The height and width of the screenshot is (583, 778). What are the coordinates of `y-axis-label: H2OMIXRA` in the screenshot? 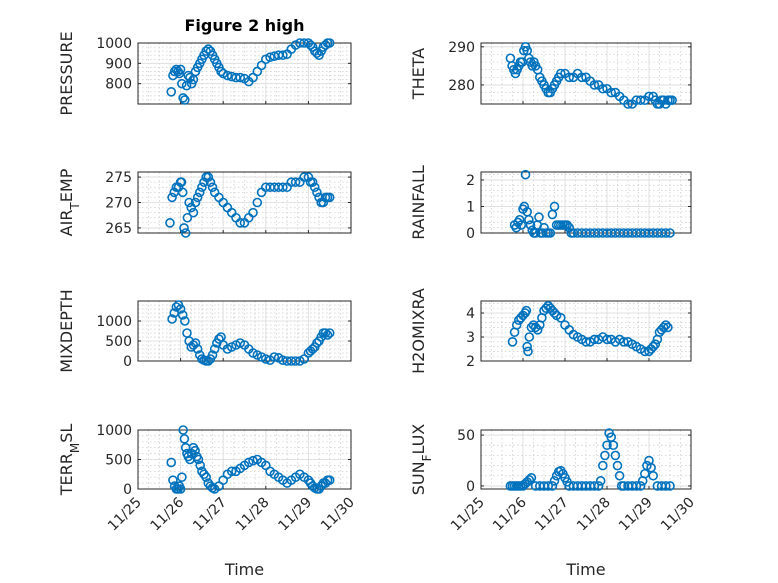 It's located at (418, 331).